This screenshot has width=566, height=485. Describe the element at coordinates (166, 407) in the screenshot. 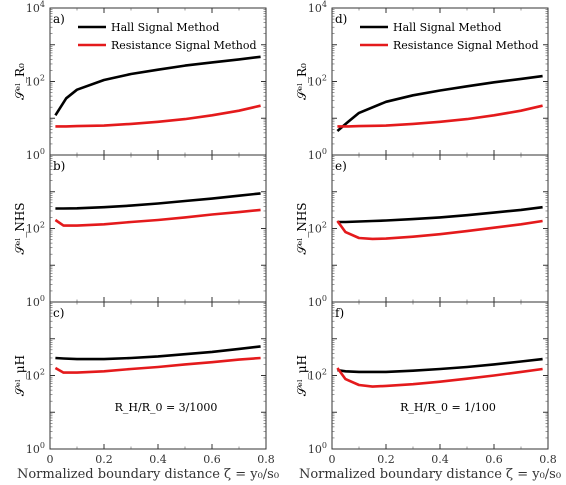

I see `ratio-annotation: R_H/R_0 = 3/1000` at that location.